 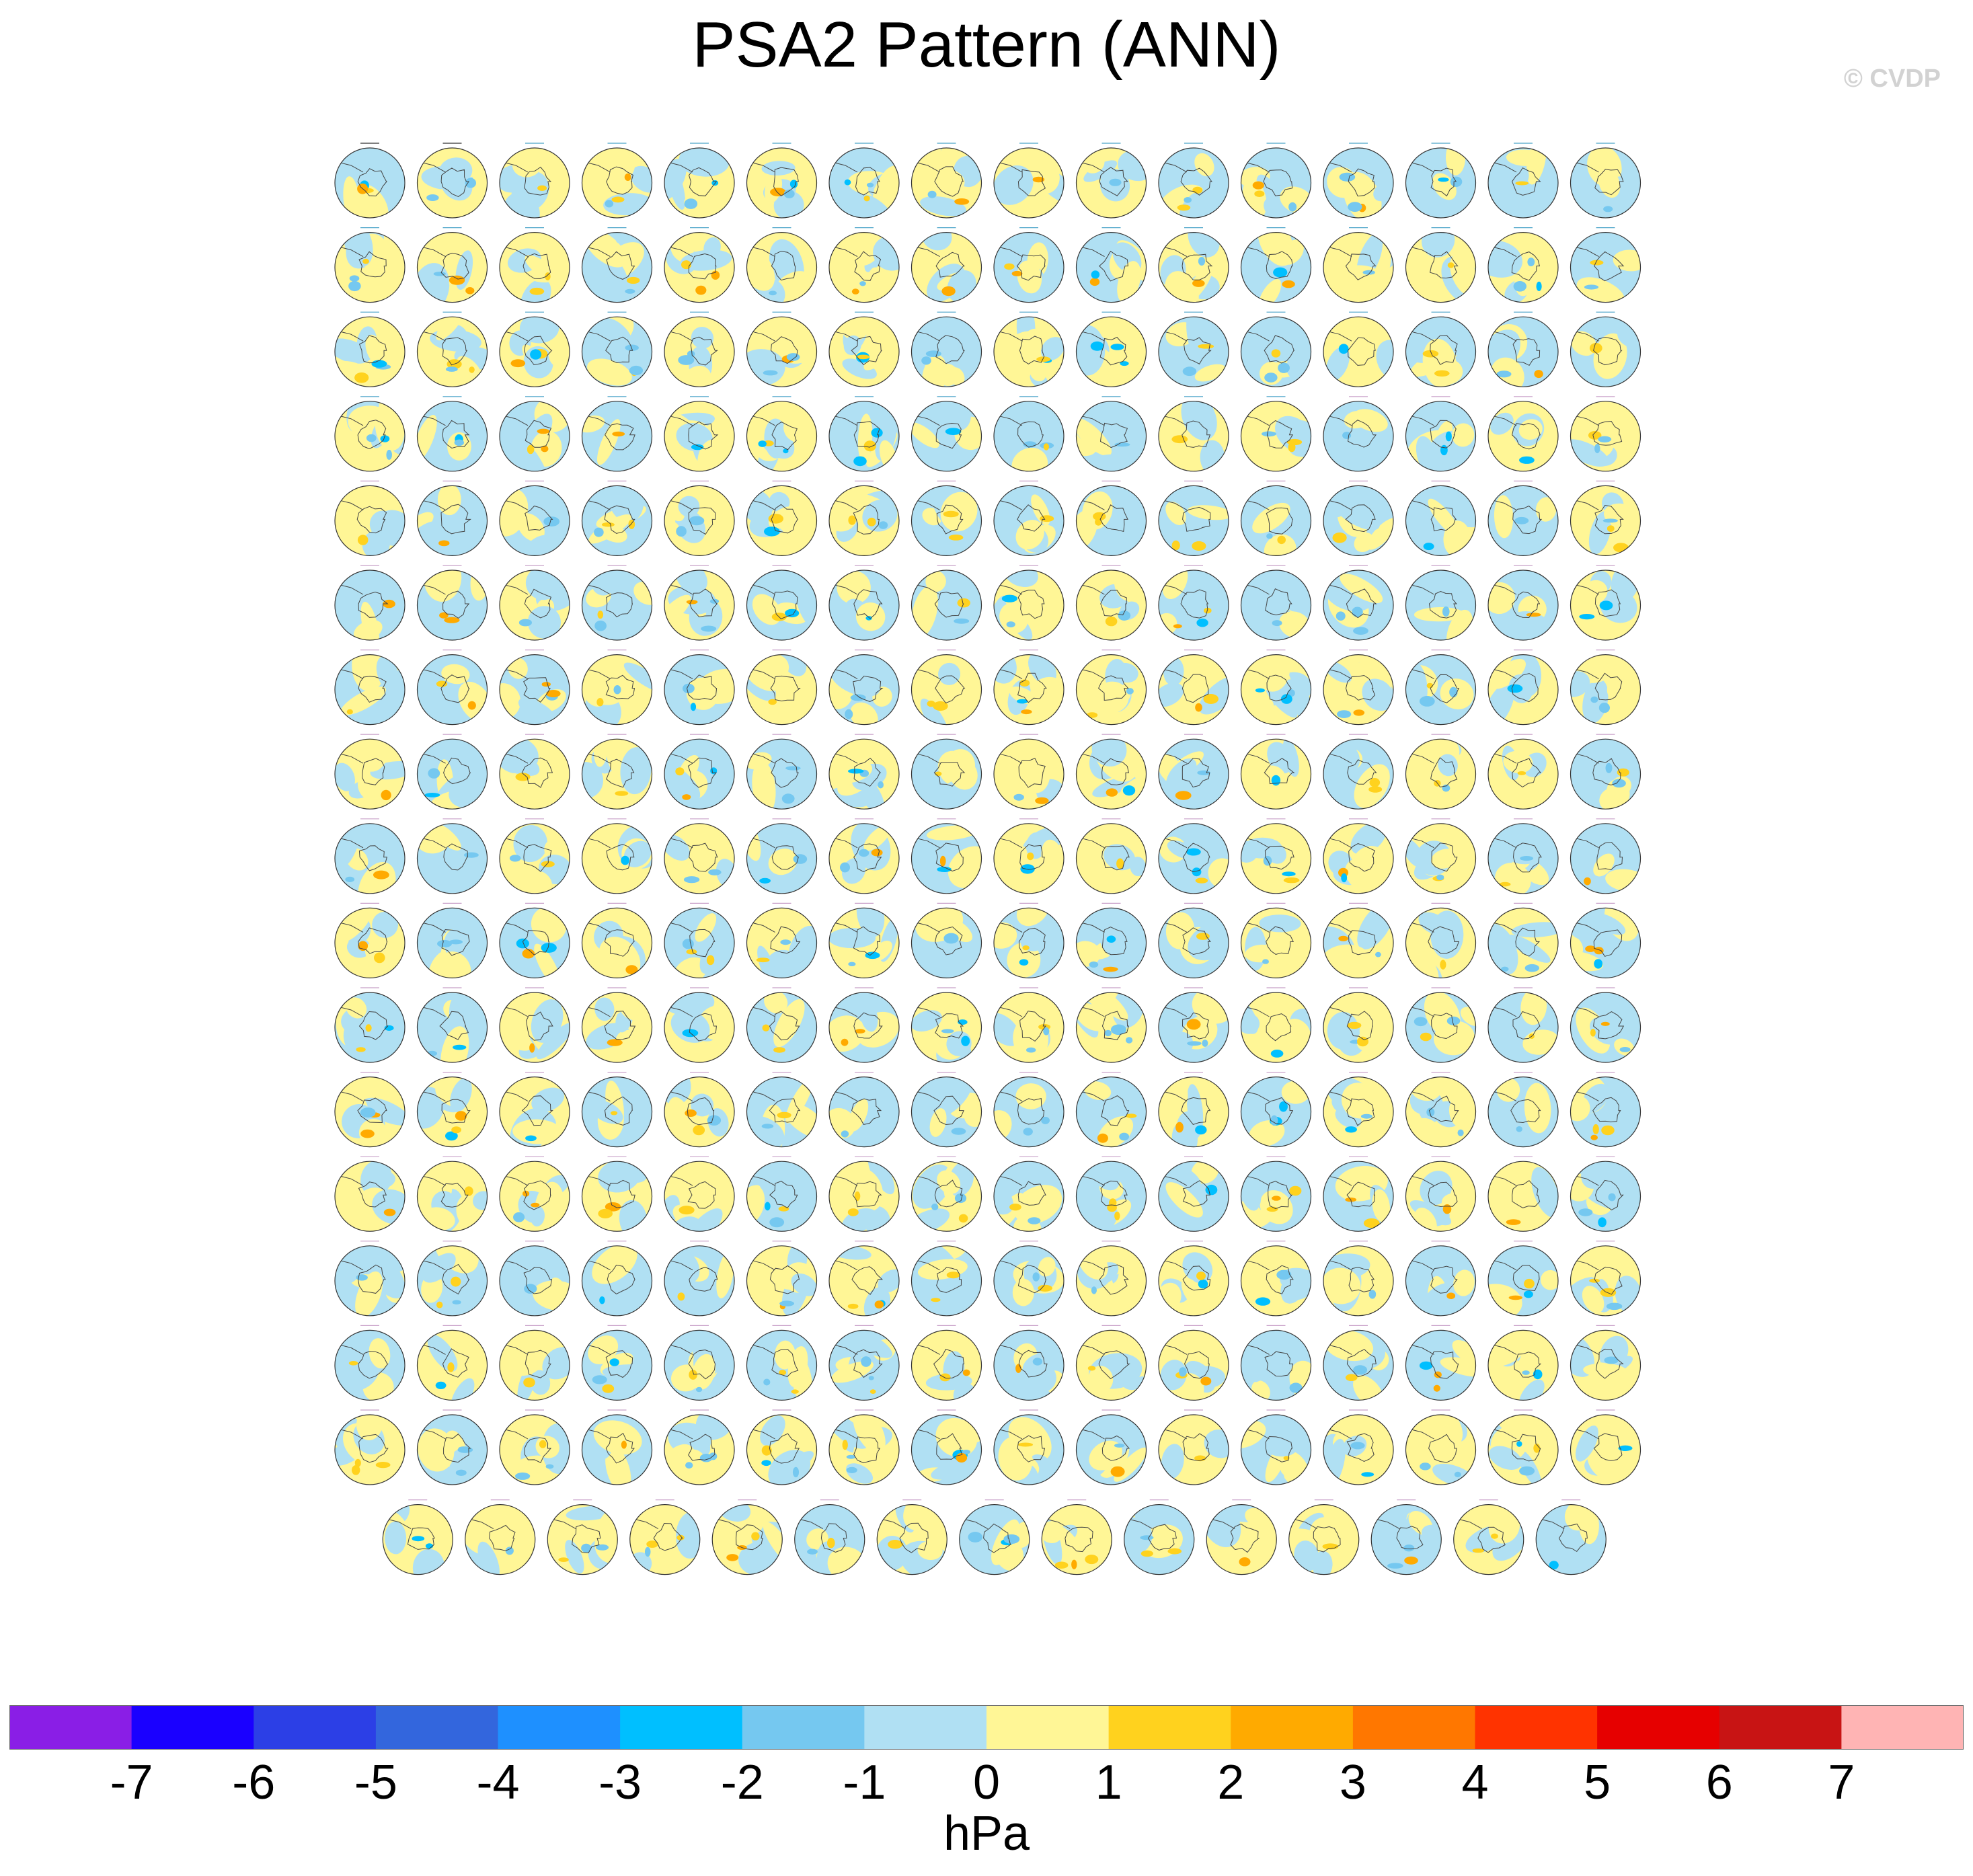 I want to click on copyright-label: © CVDP, so click(x=1892, y=79).